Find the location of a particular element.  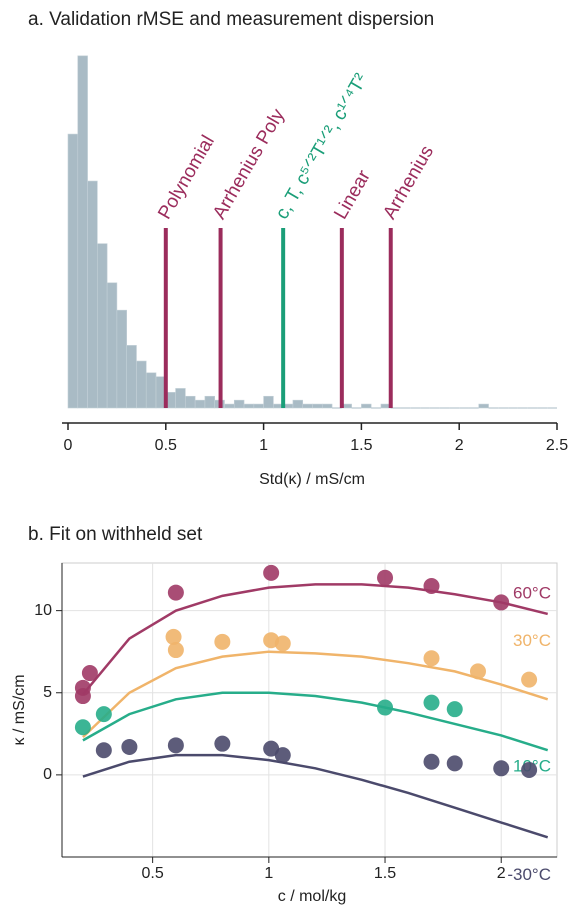

panel-b-title: b. Fit on withheld set is located at coordinates (115, 534).